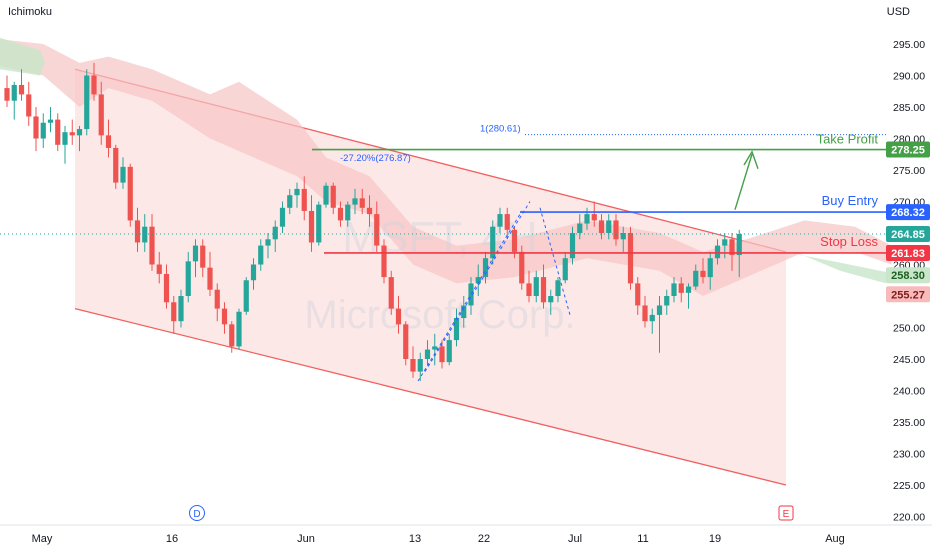 This screenshot has width=932, height=555. Describe the element at coordinates (22, 56) in the screenshot. I see `ichimoku-cloud-bullish` at that location.